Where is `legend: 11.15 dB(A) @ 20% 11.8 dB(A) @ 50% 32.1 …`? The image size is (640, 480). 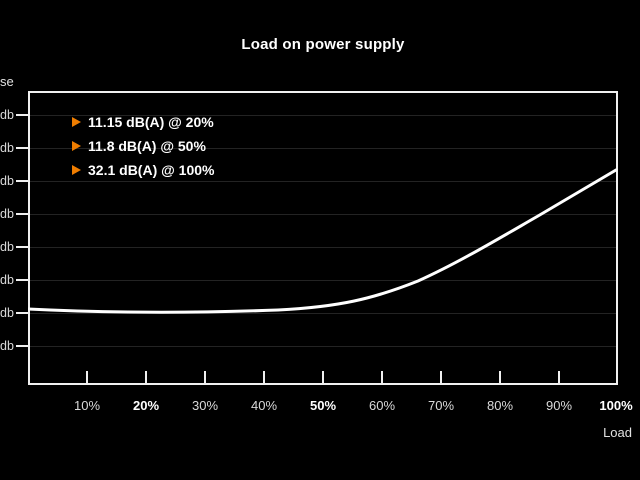
legend: 11.15 dB(A) @ 20% 11.8 dB(A) @ 50% 32.1 … is located at coordinates (143, 146).